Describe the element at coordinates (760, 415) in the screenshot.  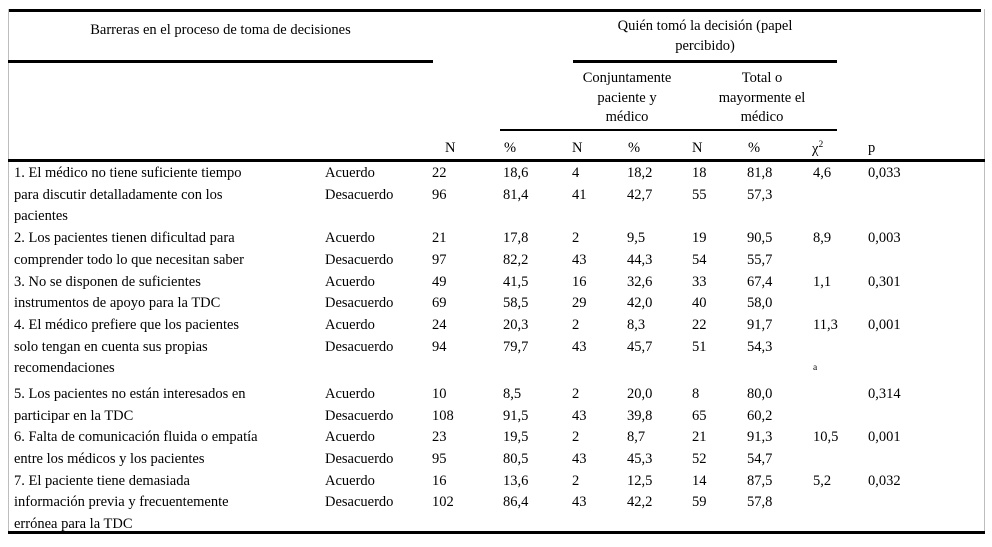
I see `pct-doctor: 60,2` at that location.